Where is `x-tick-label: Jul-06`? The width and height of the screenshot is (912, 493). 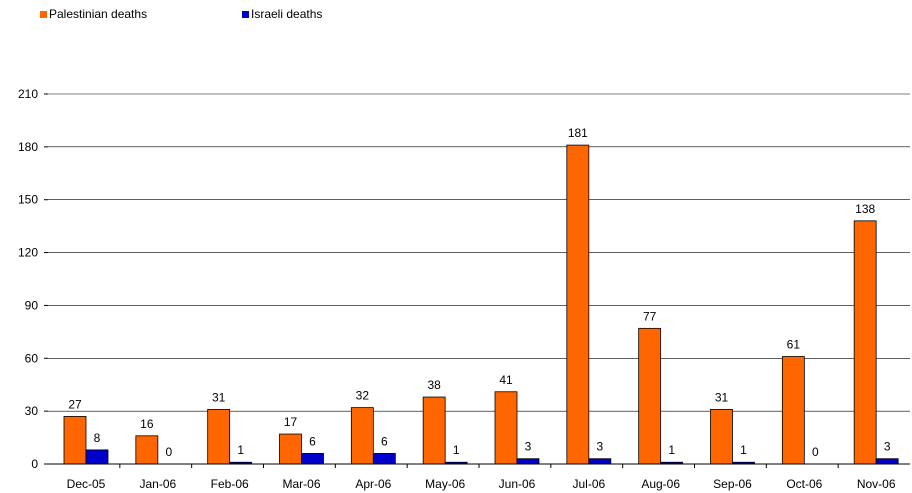 x-tick-label: Jul-06 is located at coordinates (588, 484).